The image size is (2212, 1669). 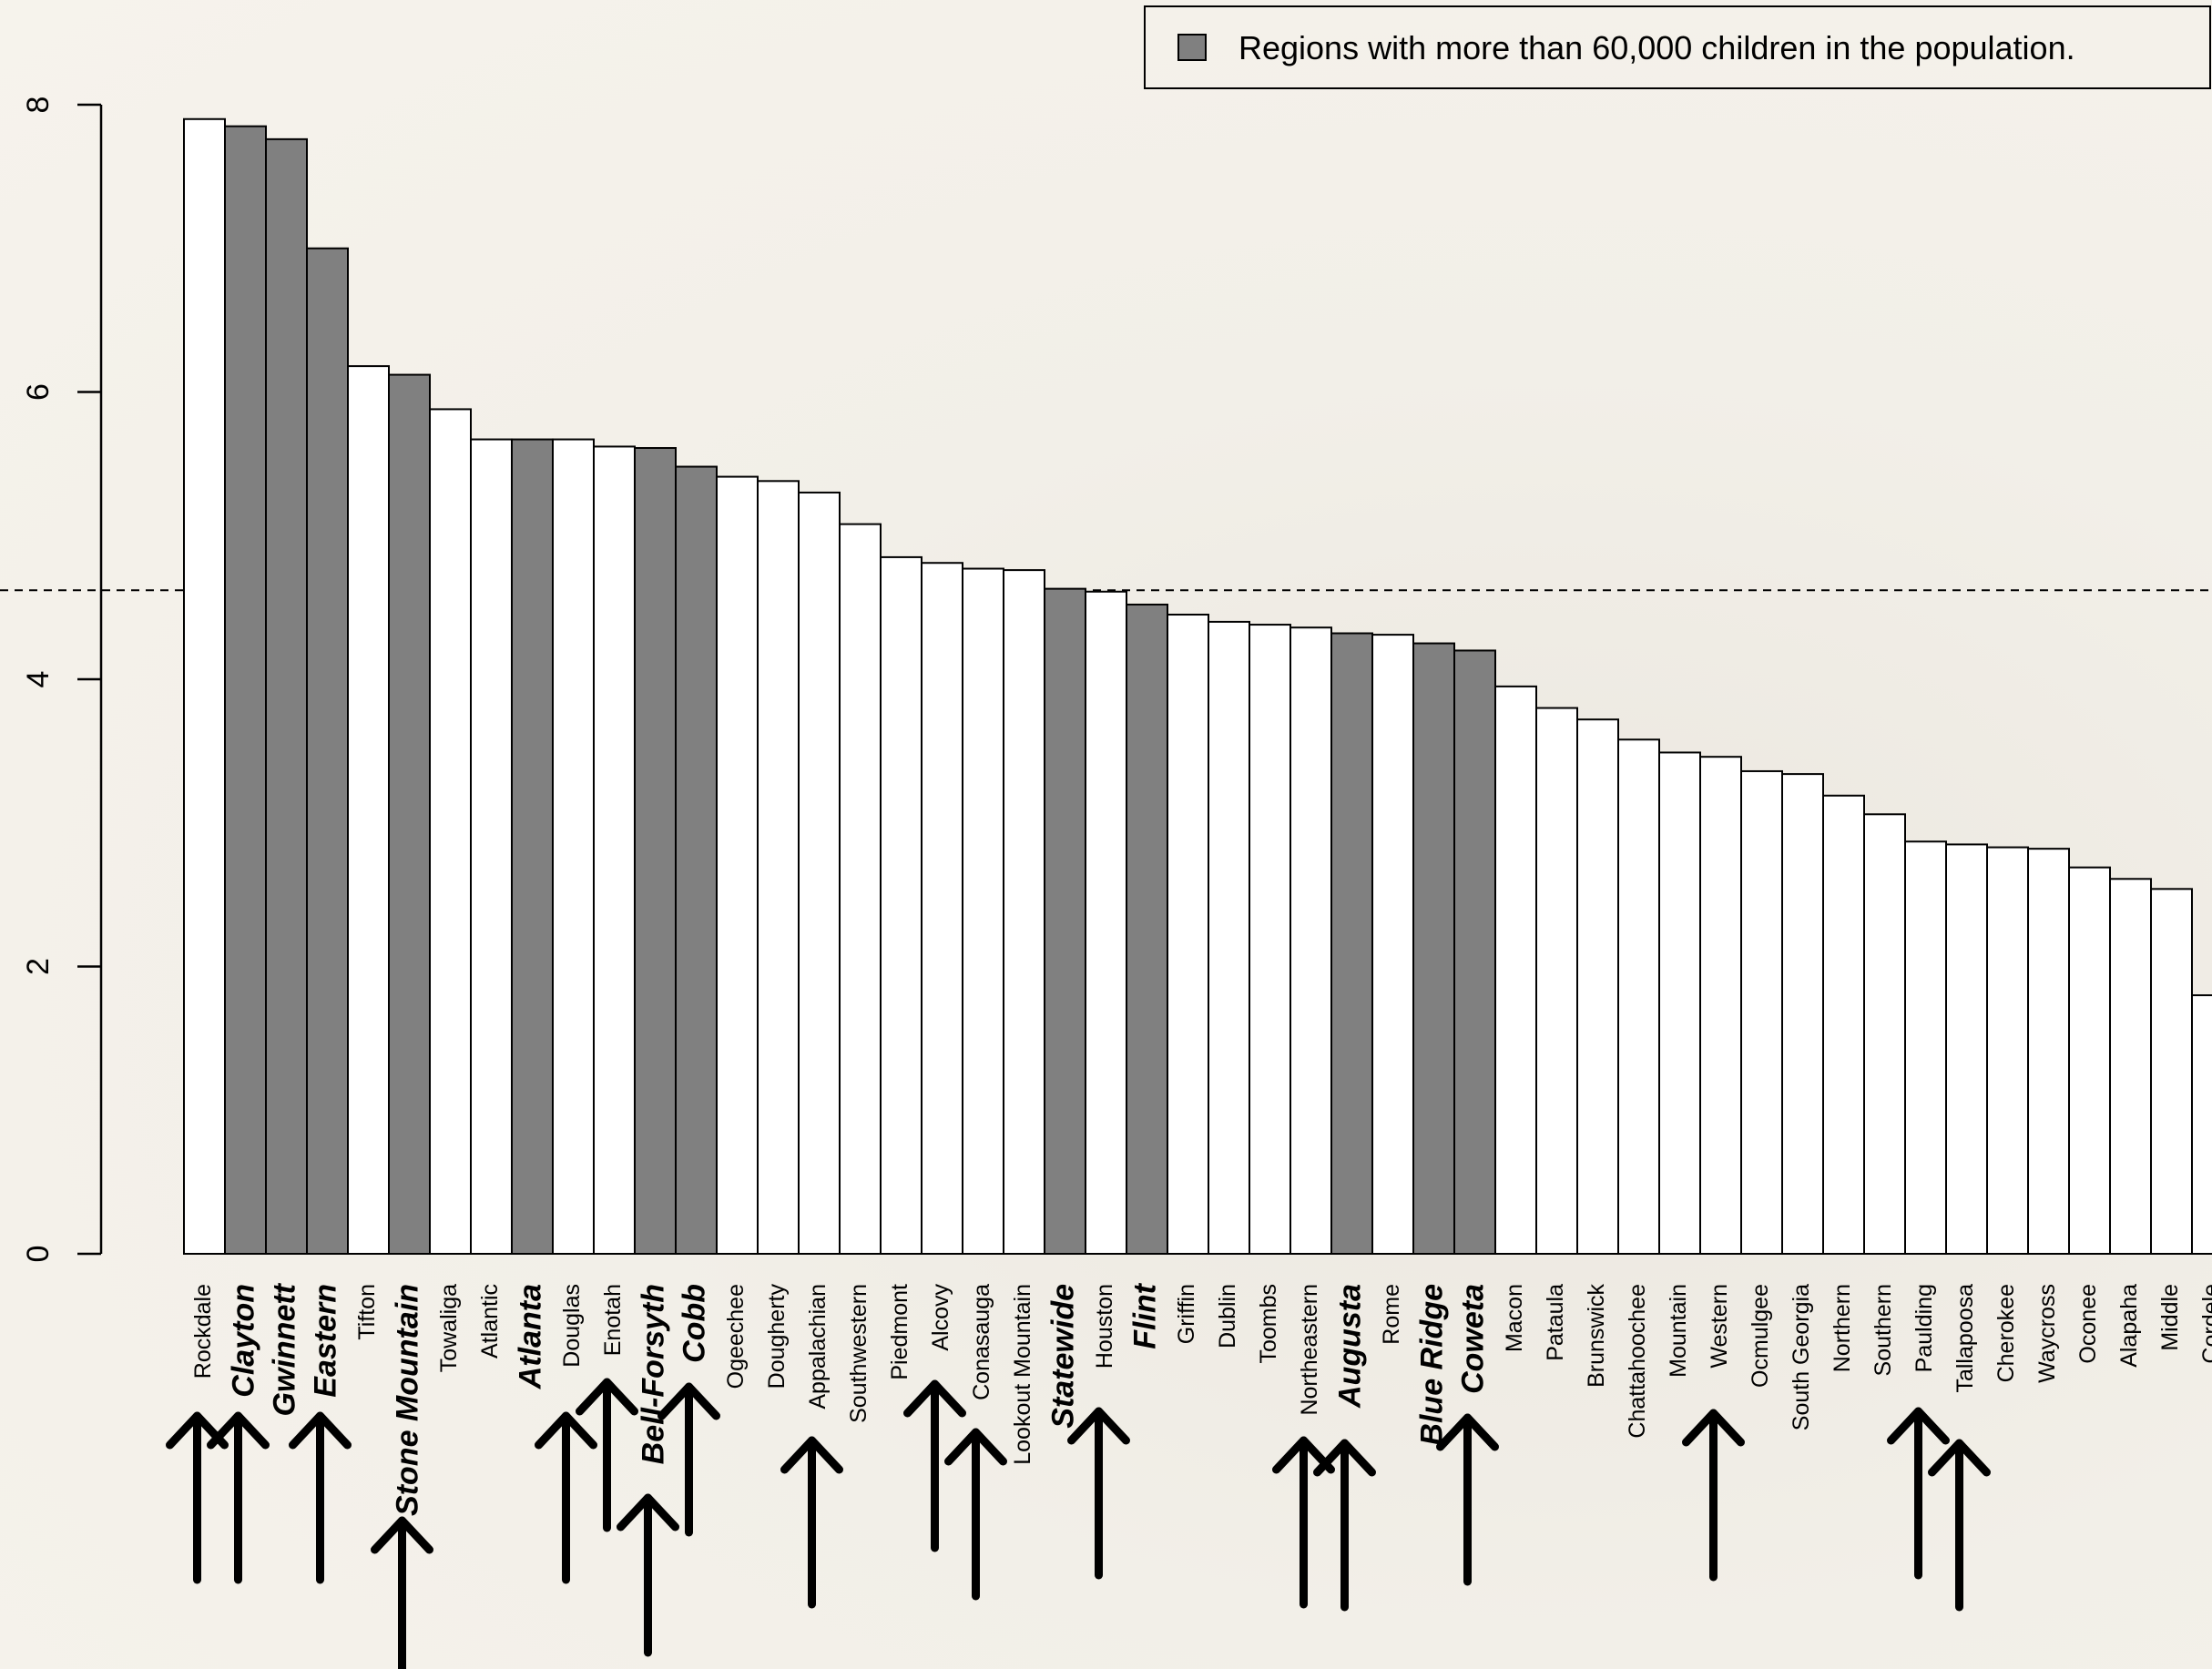 What do you see at coordinates (1062, 1357) in the screenshot?
I see `category-label: Statewide` at bounding box center [1062, 1357].